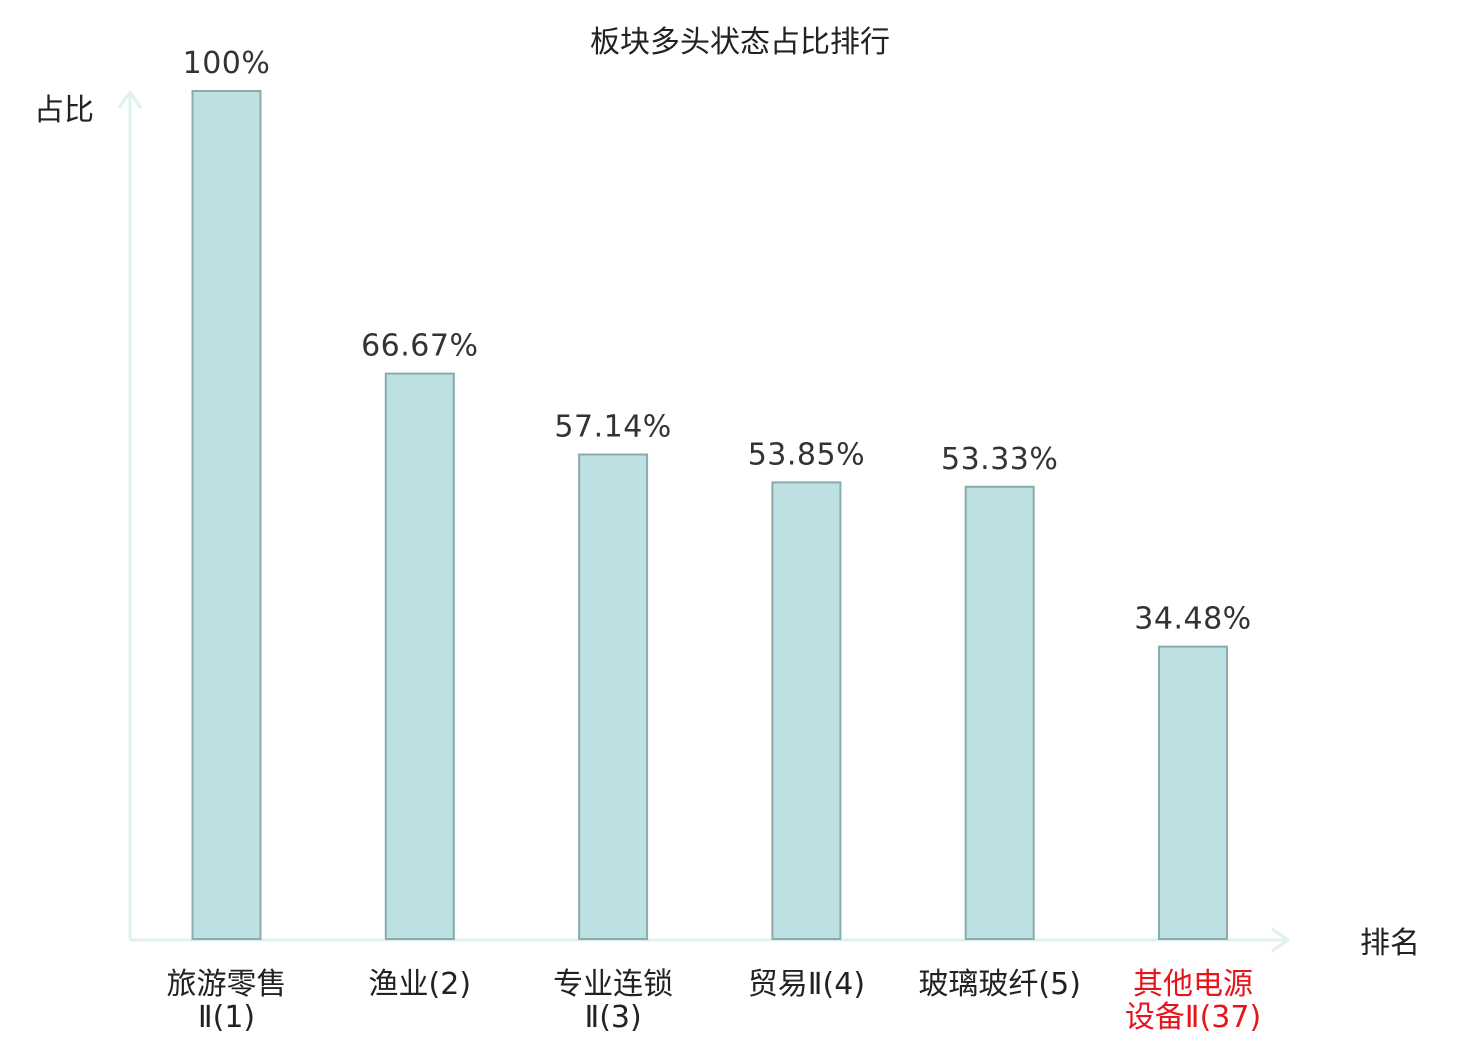 The image size is (1480, 1040). Describe the element at coordinates (740, 42) in the screenshot. I see `chart-title: 板块多头状态占比排行` at that location.